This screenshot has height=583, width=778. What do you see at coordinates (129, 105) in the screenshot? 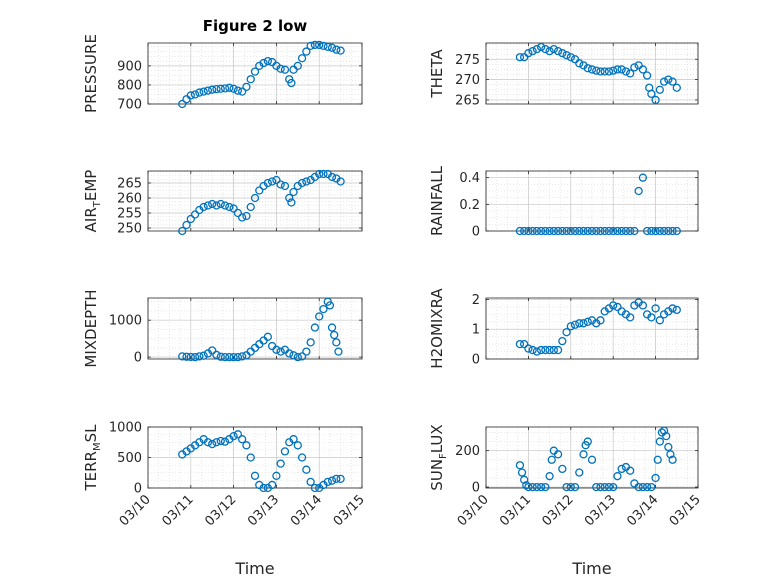
I see `y-tick-label: 700` at bounding box center [129, 105].